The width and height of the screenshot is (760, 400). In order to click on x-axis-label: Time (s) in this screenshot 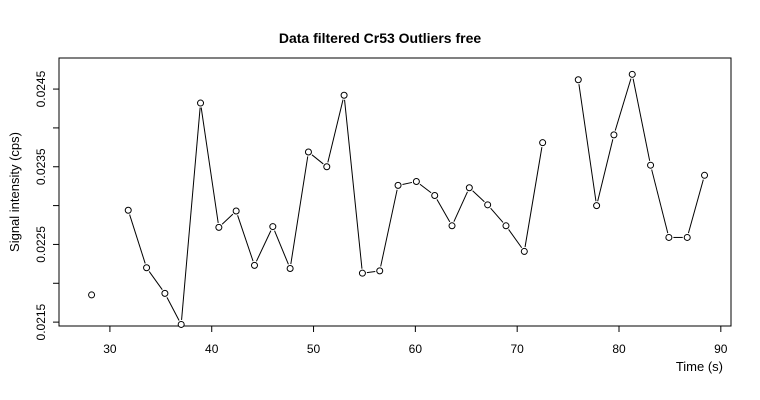, I will do `click(699, 366)`.